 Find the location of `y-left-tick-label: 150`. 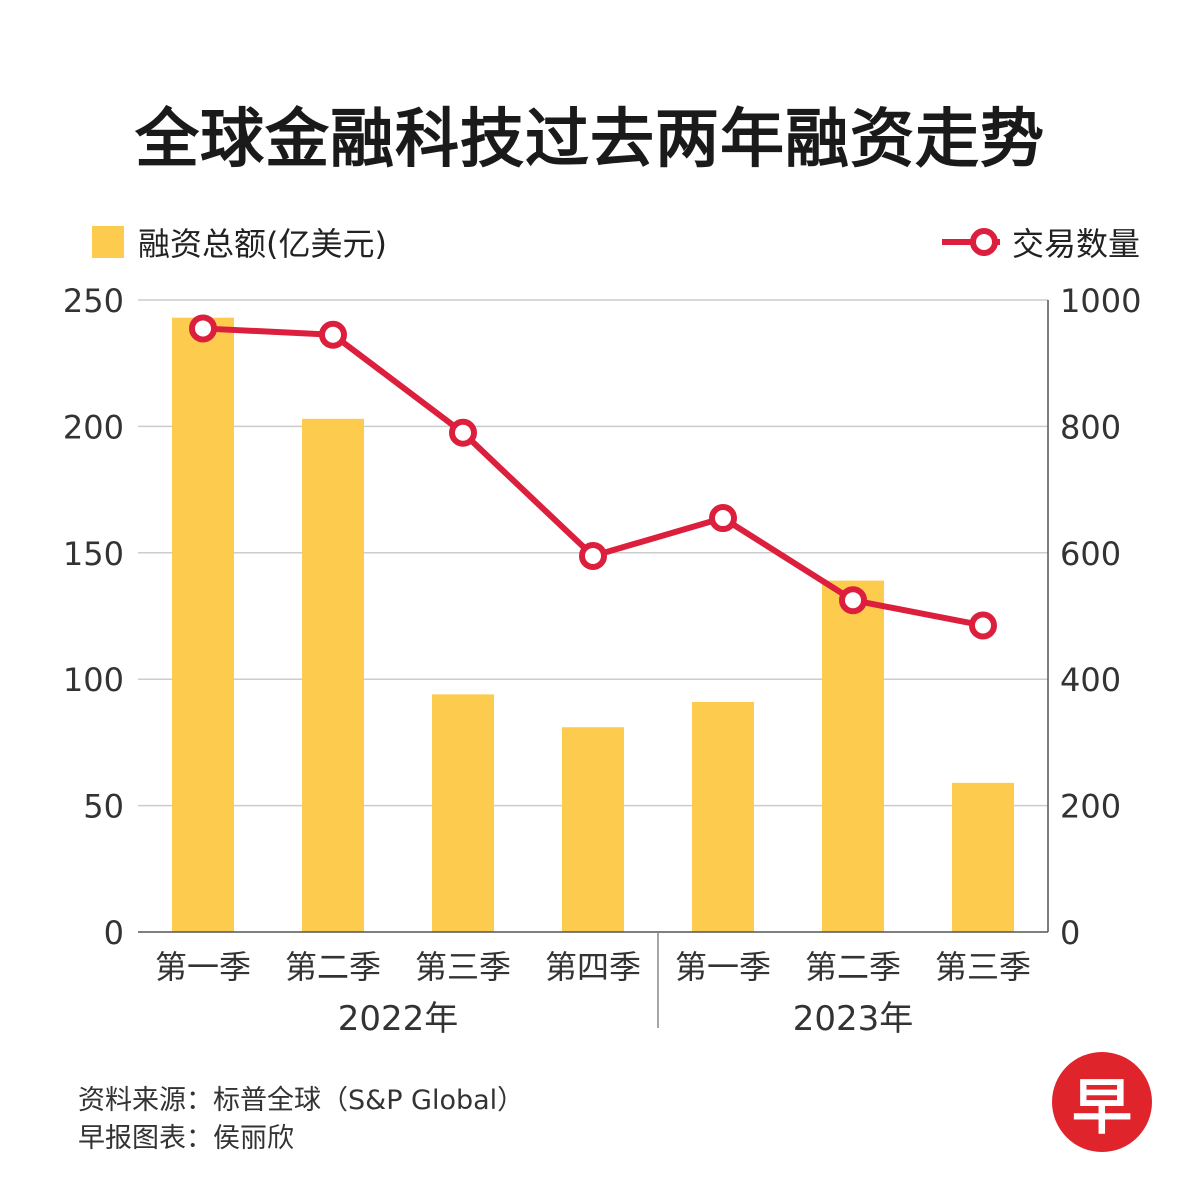

y-left-tick-label: 150 is located at coordinates (93, 554).